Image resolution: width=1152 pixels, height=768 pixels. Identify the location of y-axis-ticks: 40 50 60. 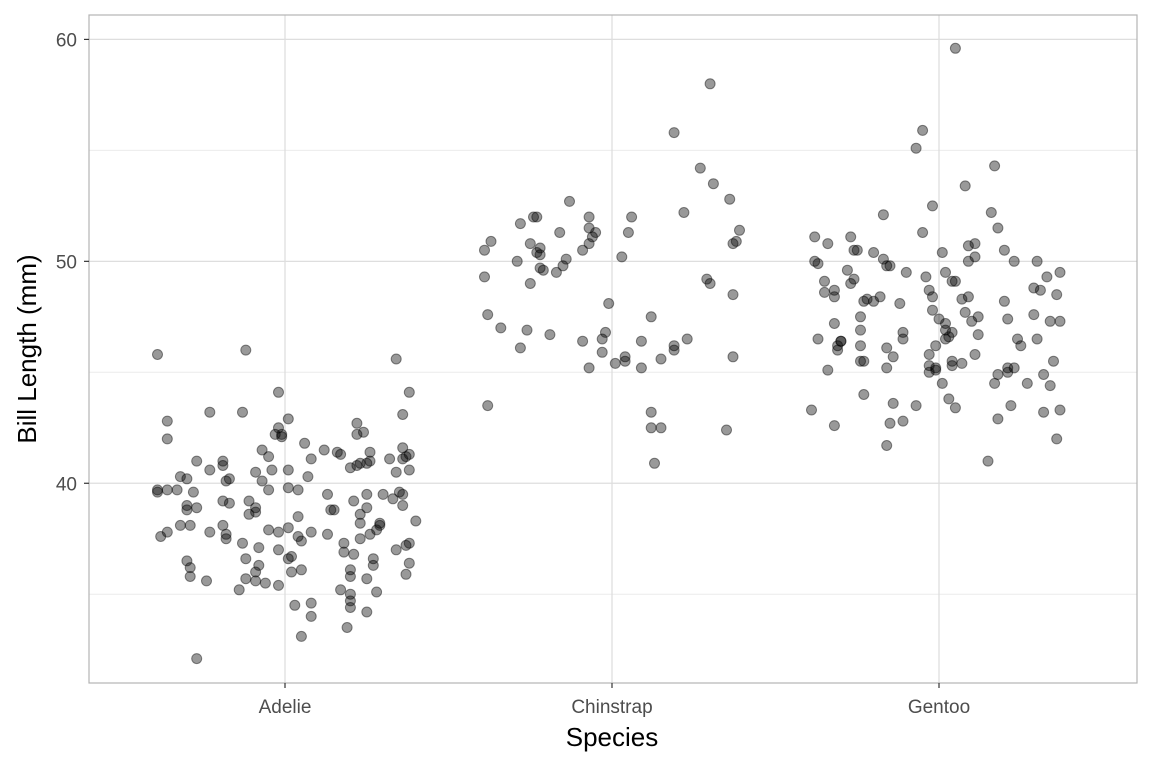
(72, 262).